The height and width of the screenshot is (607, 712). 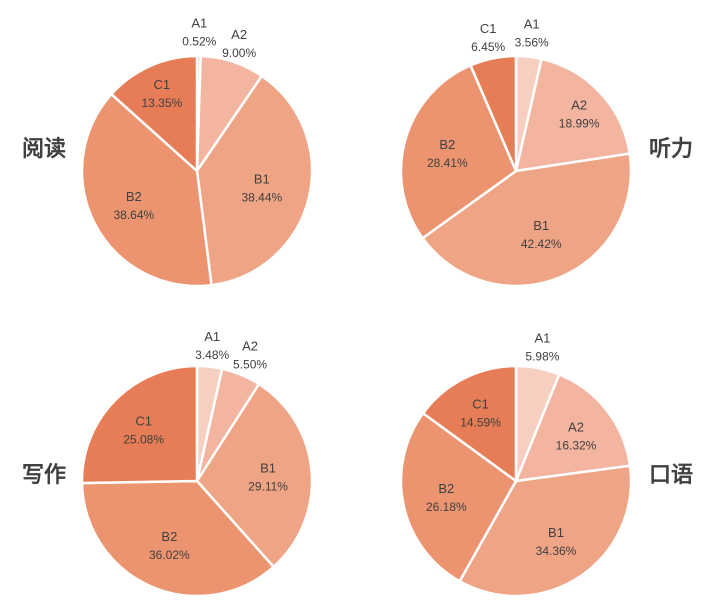 What do you see at coordinates (556, 551) in the screenshot?
I see `slice-value-speaking-b1: 34.36%` at bounding box center [556, 551].